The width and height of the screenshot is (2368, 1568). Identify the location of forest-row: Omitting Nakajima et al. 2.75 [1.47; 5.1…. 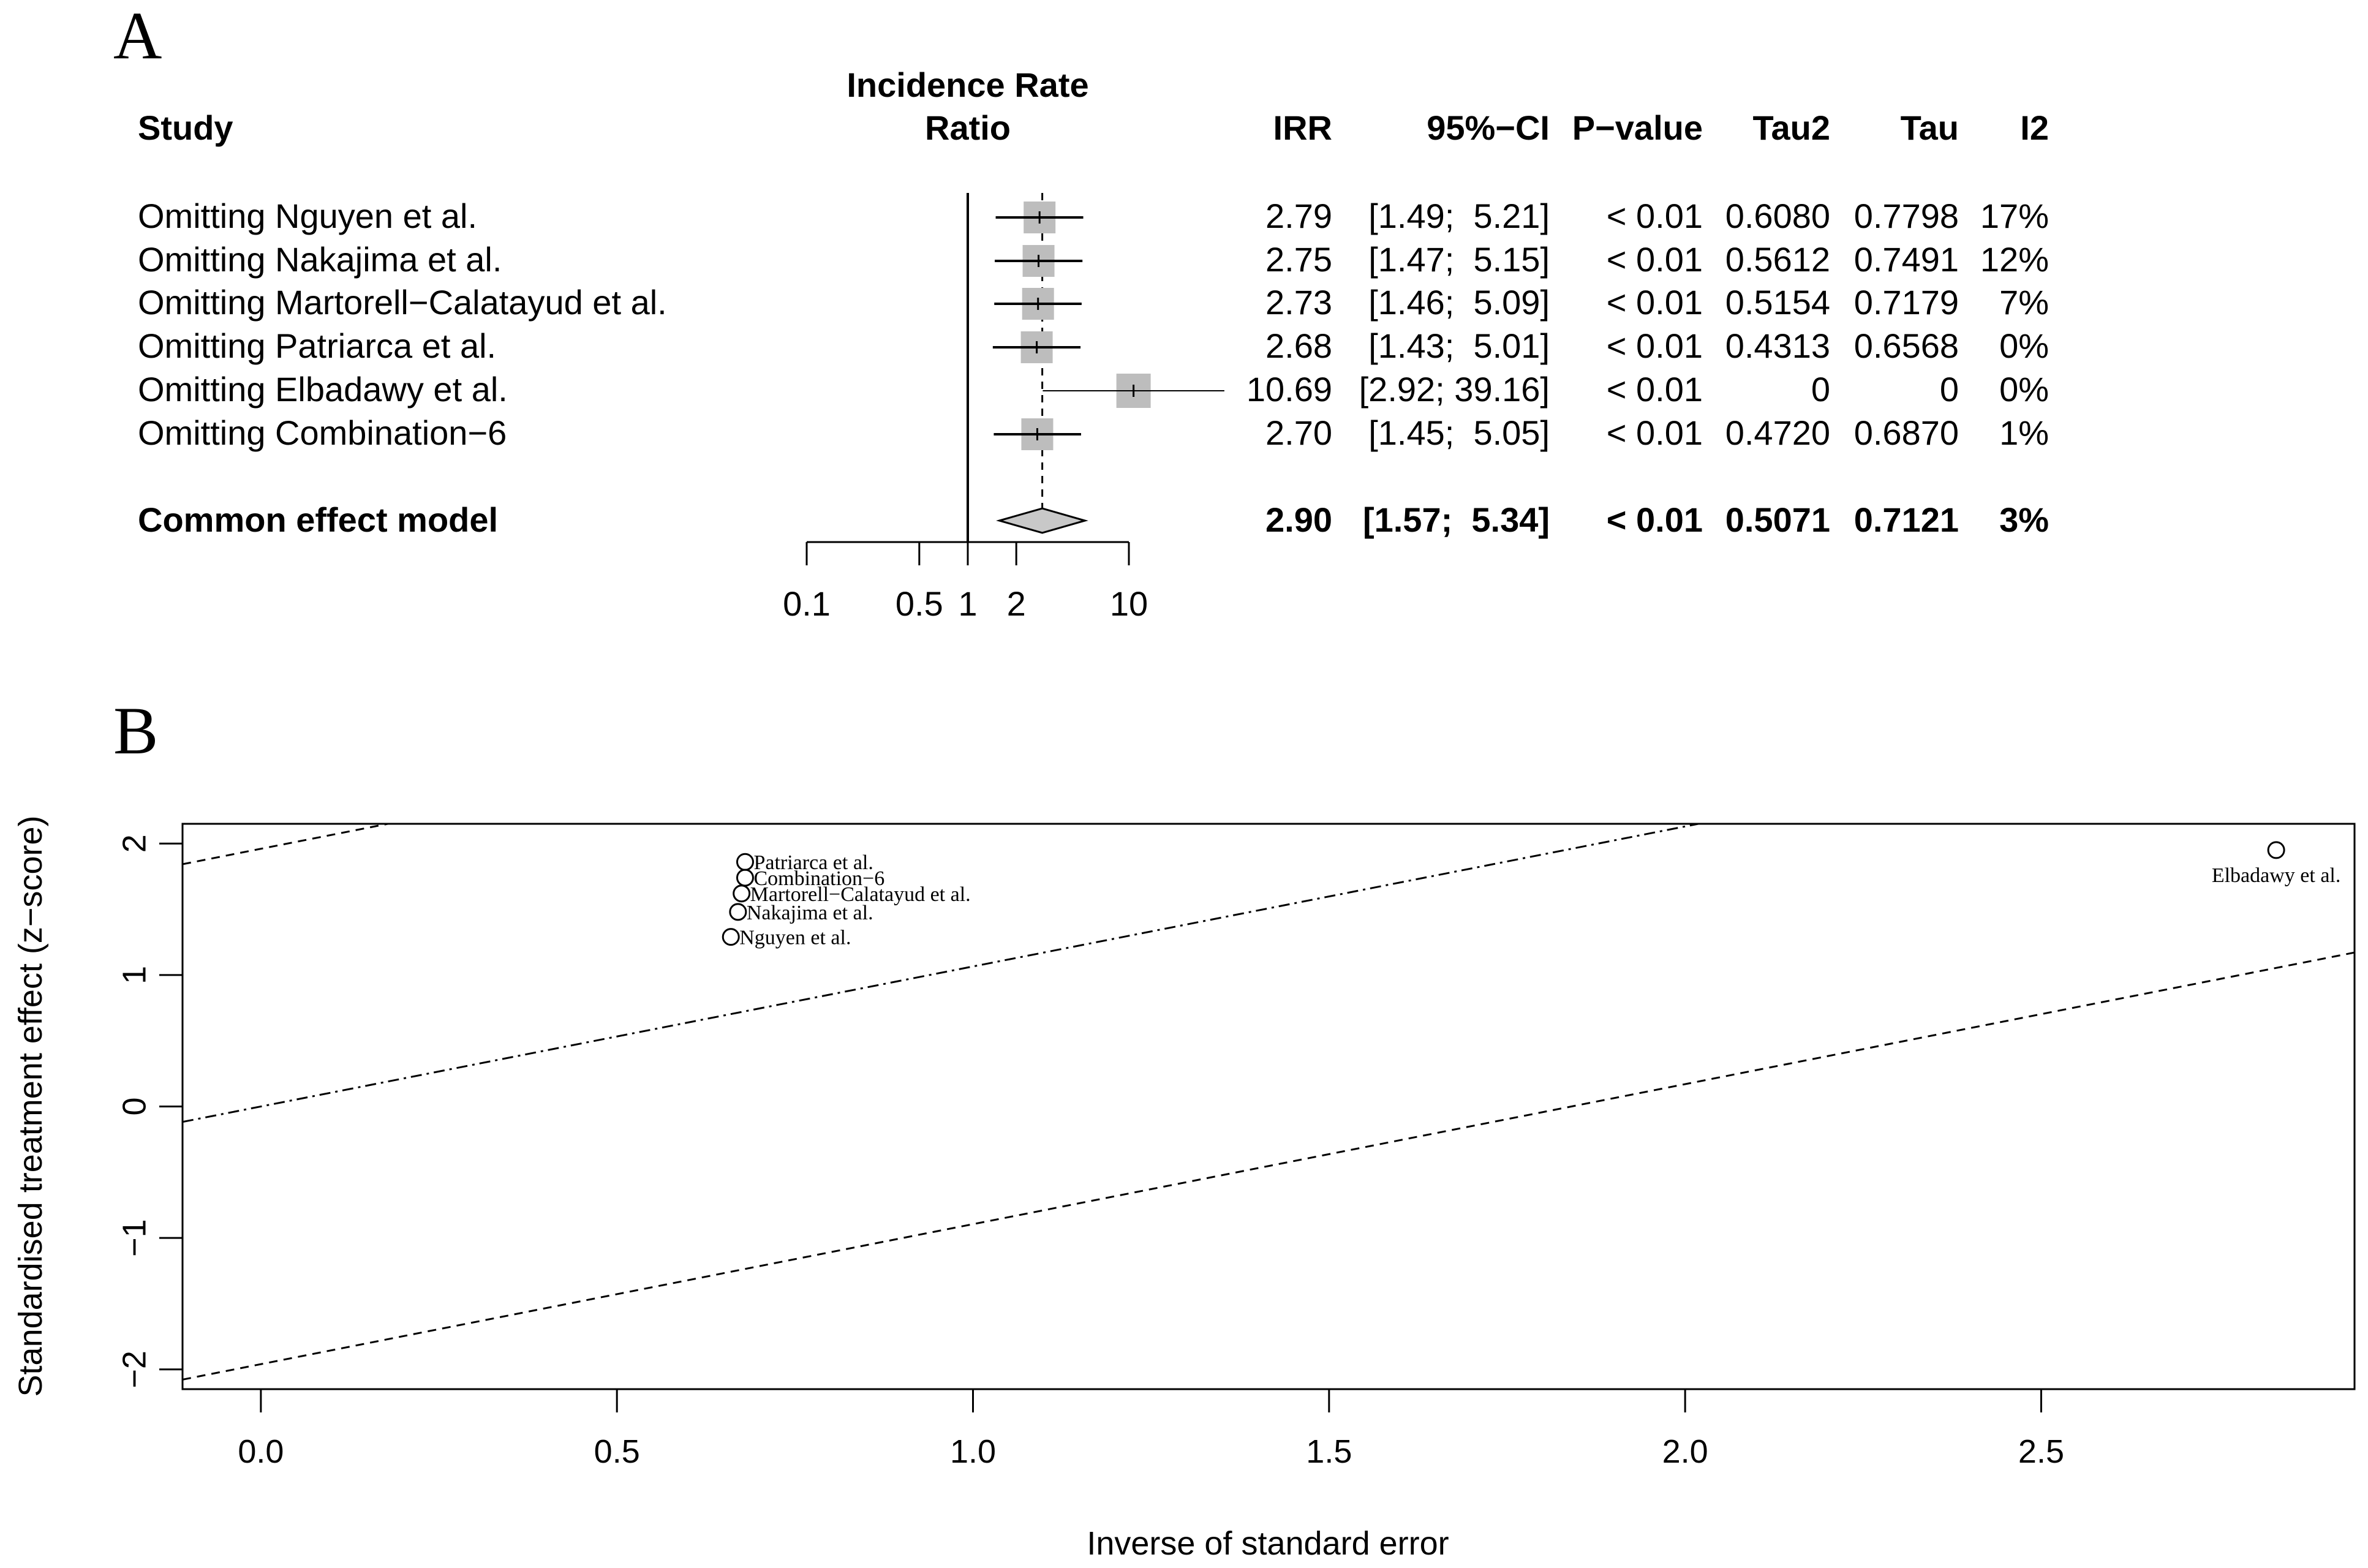
(1093, 260).